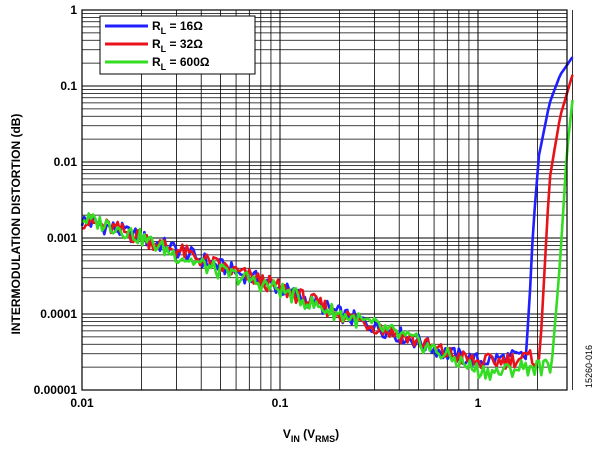 The width and height of the screenshot is (597, 450). Describe the element at coordinates (73, 10) in the screenshot. I see `y-tick-label: 1` at that location.